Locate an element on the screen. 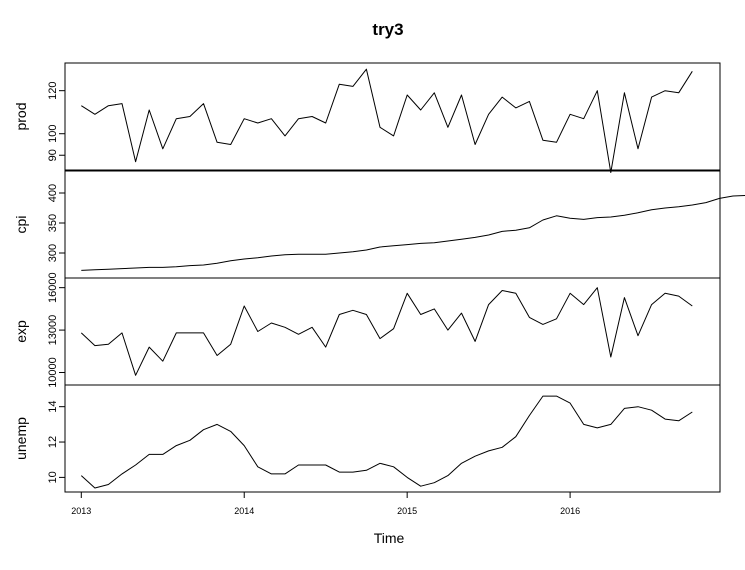  x-axis: 2013 2014 2015 2016 is located at coordinates (325, 504).